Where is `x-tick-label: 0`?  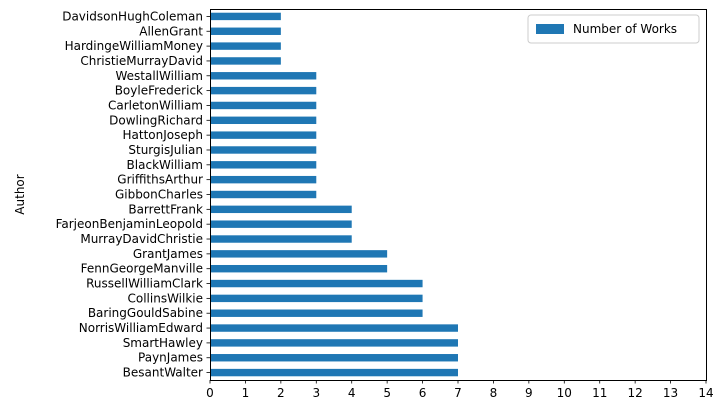
x-tick-label: 0 is located at coordinates (210, 393).